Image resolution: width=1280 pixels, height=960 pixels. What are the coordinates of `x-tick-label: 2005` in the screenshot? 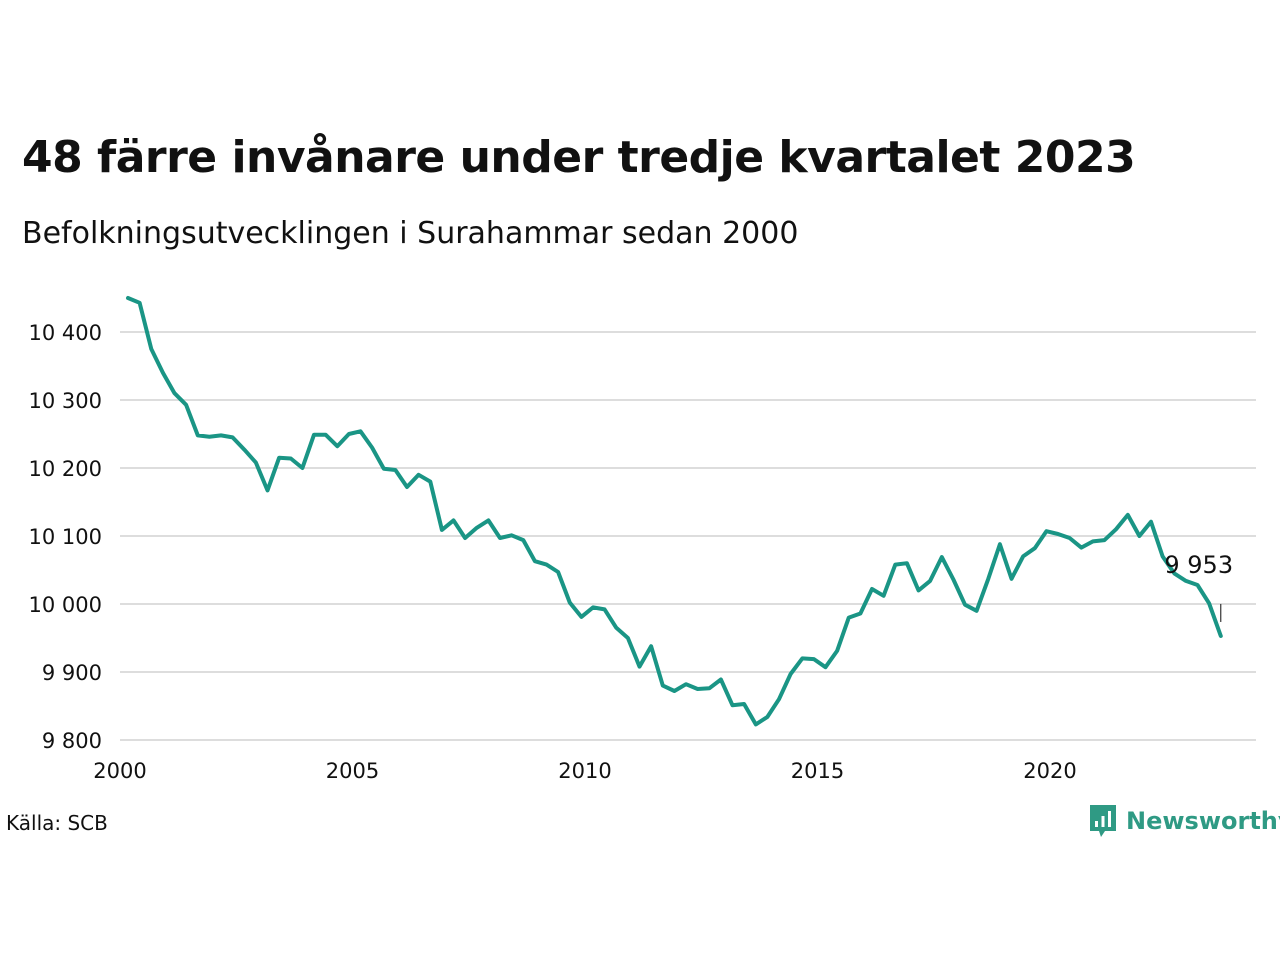 It's located at (352, 771).